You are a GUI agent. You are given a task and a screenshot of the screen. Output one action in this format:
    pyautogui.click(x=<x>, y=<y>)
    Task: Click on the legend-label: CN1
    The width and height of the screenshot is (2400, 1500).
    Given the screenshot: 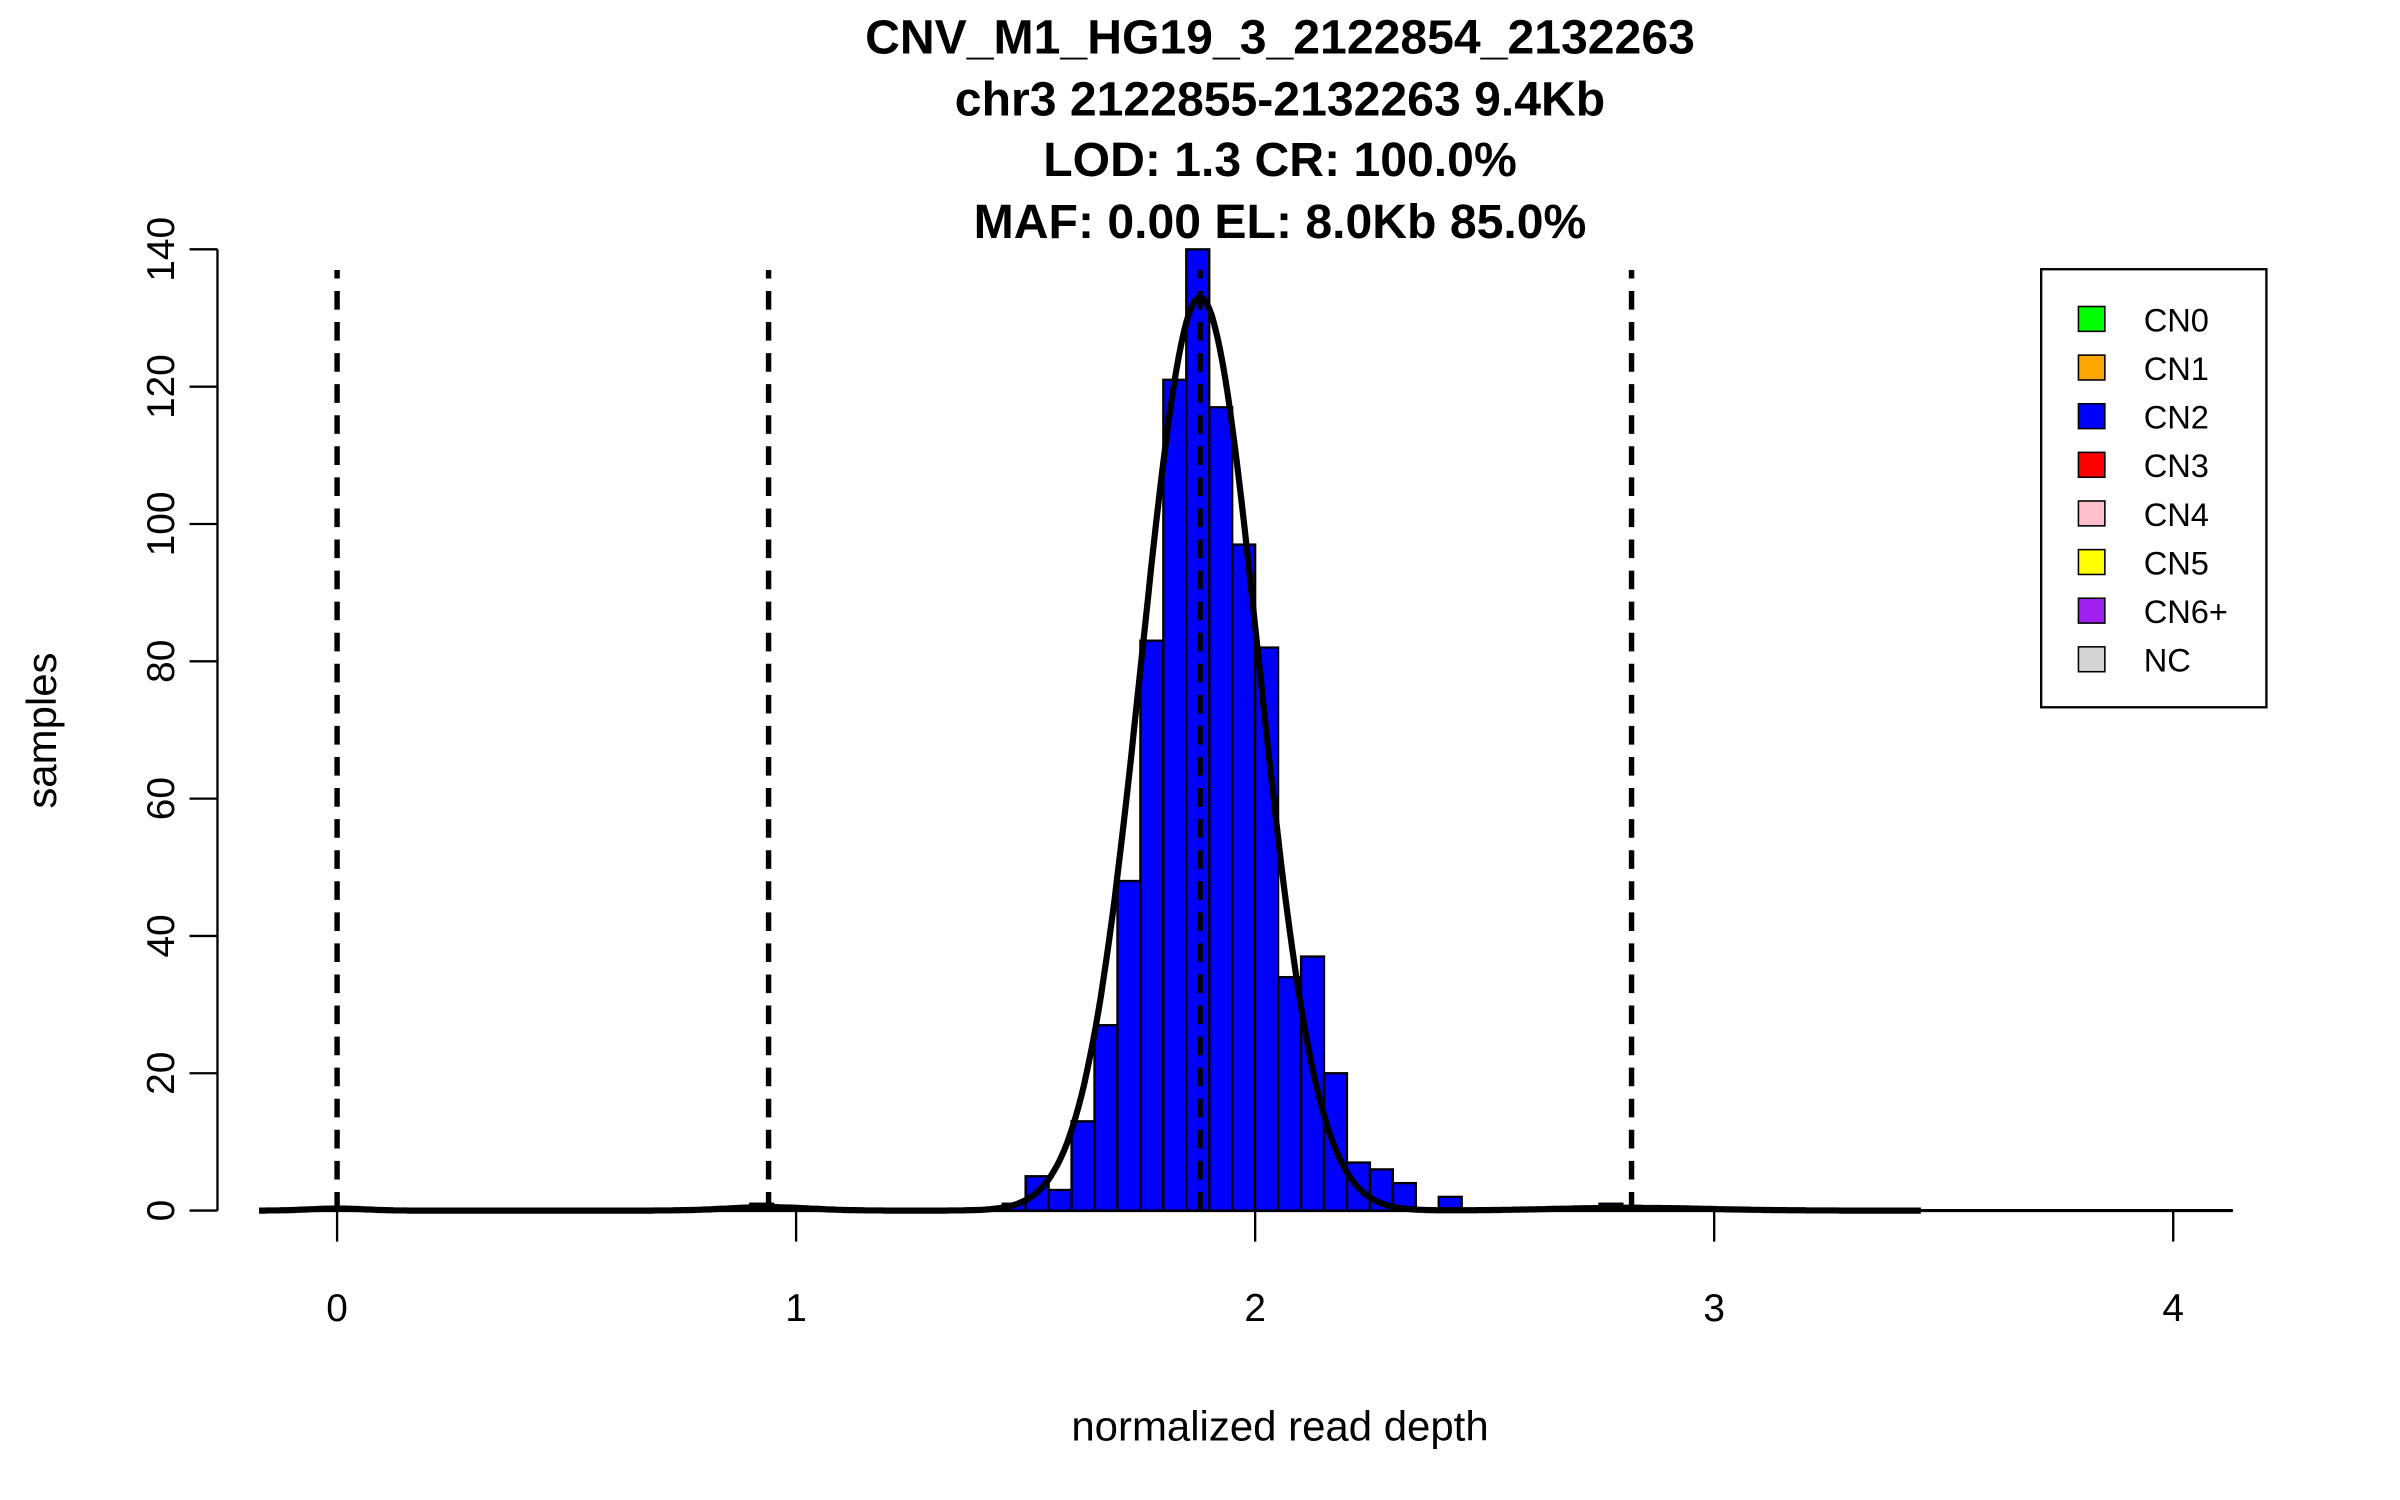 What is the action you would take?
    pyautogui.click(x=2176, y=368)
    